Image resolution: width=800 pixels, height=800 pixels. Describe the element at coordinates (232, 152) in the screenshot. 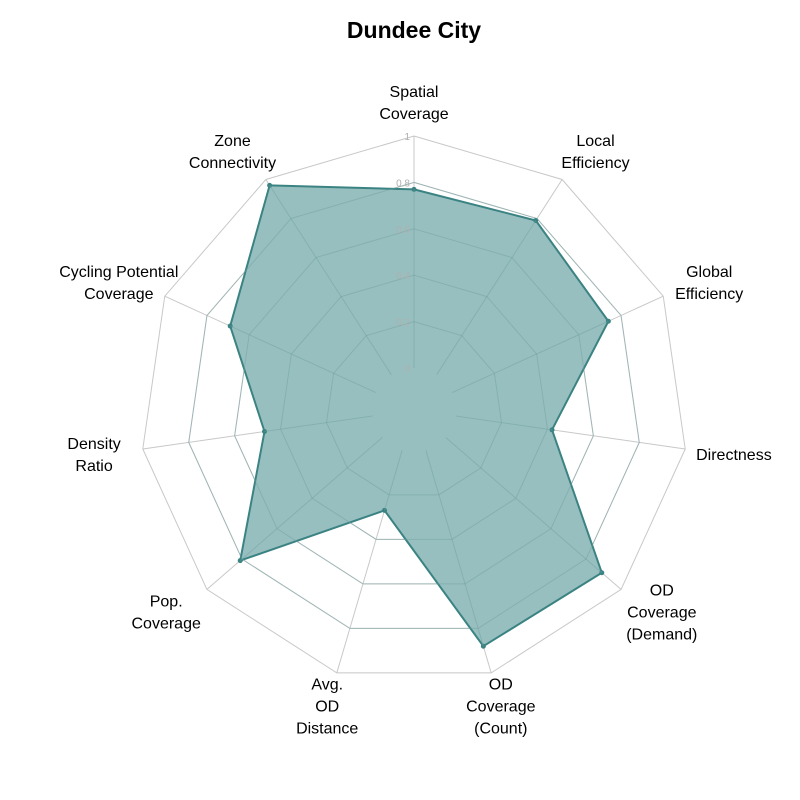

I see `axis-label-10: Zone Connectivity` at that location.